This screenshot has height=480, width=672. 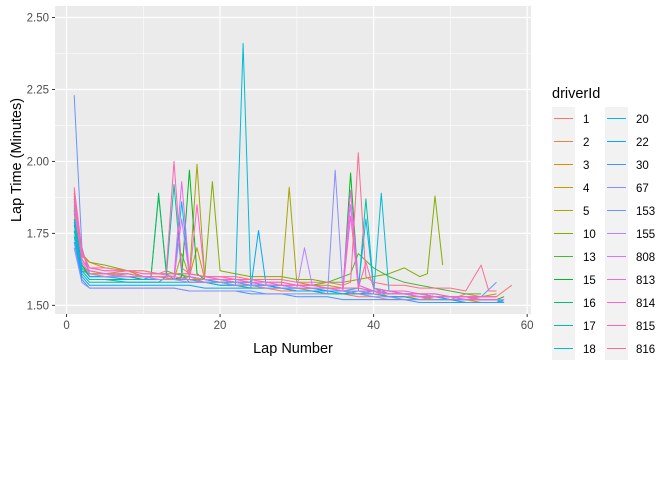 What do you see at coordinates (527, 326) in the screenshot?
I see `x-tick-label: 60` at bounding box center [527, 326].